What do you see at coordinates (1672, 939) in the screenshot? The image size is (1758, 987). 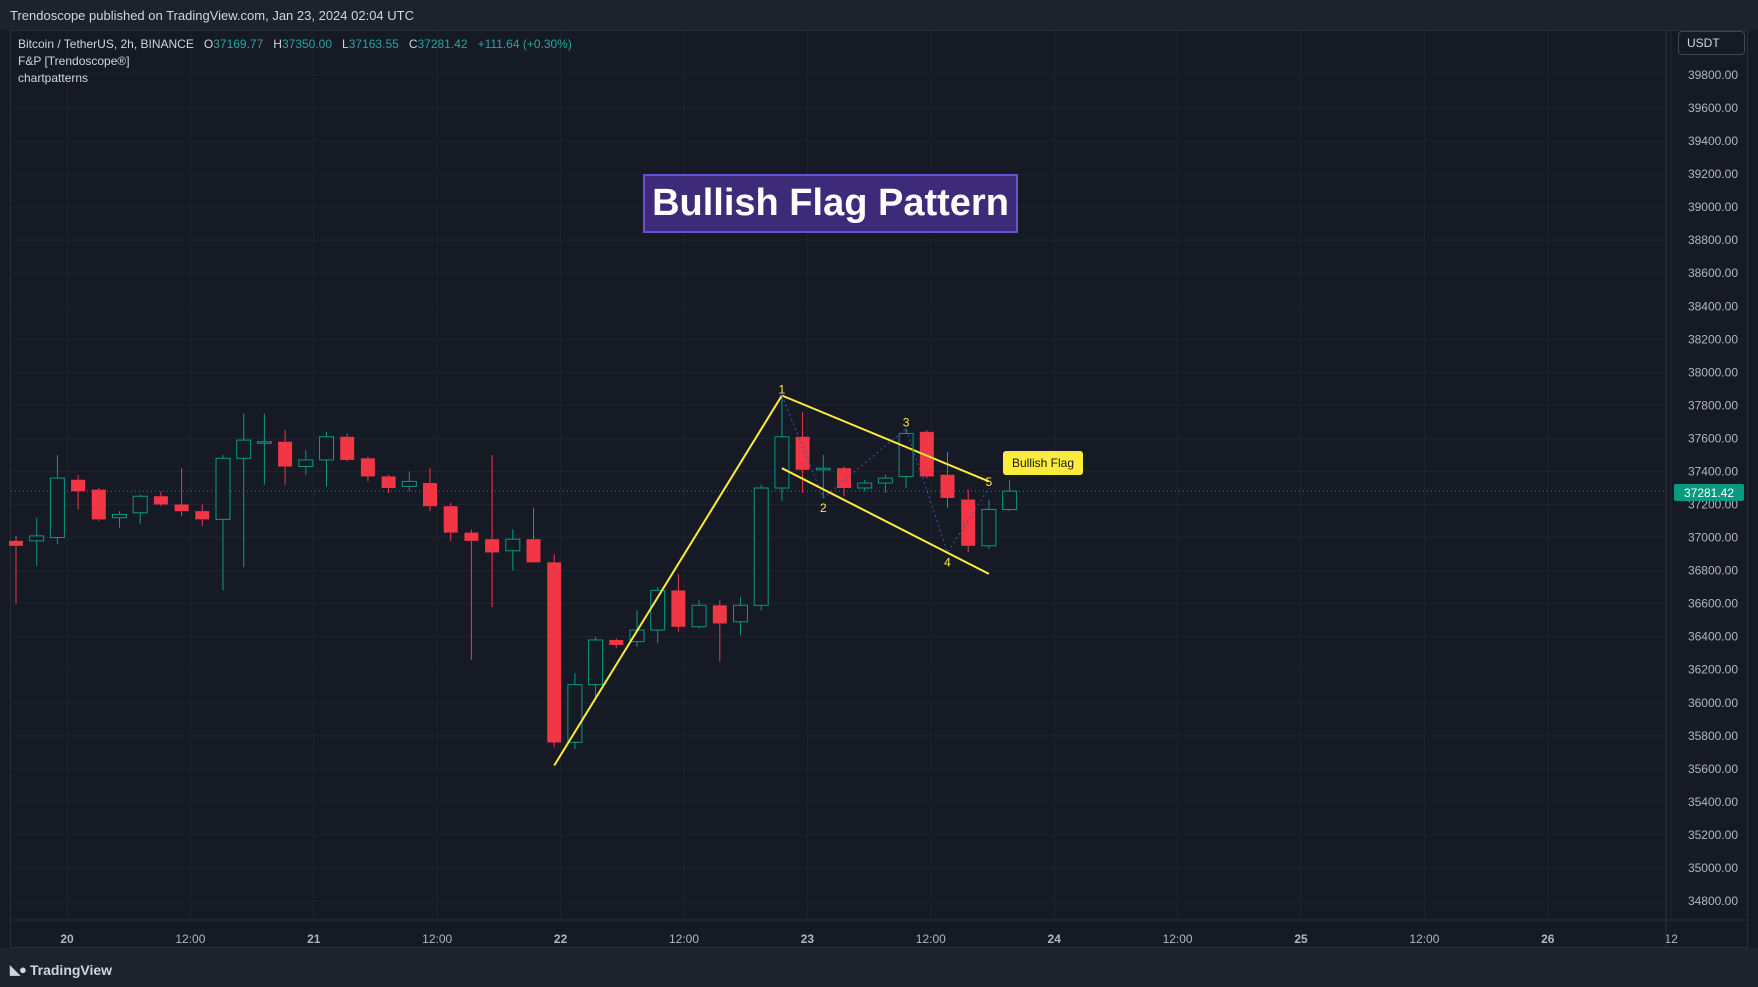 I see `x-tick-label: 12` at bounding box center [1672, 939].